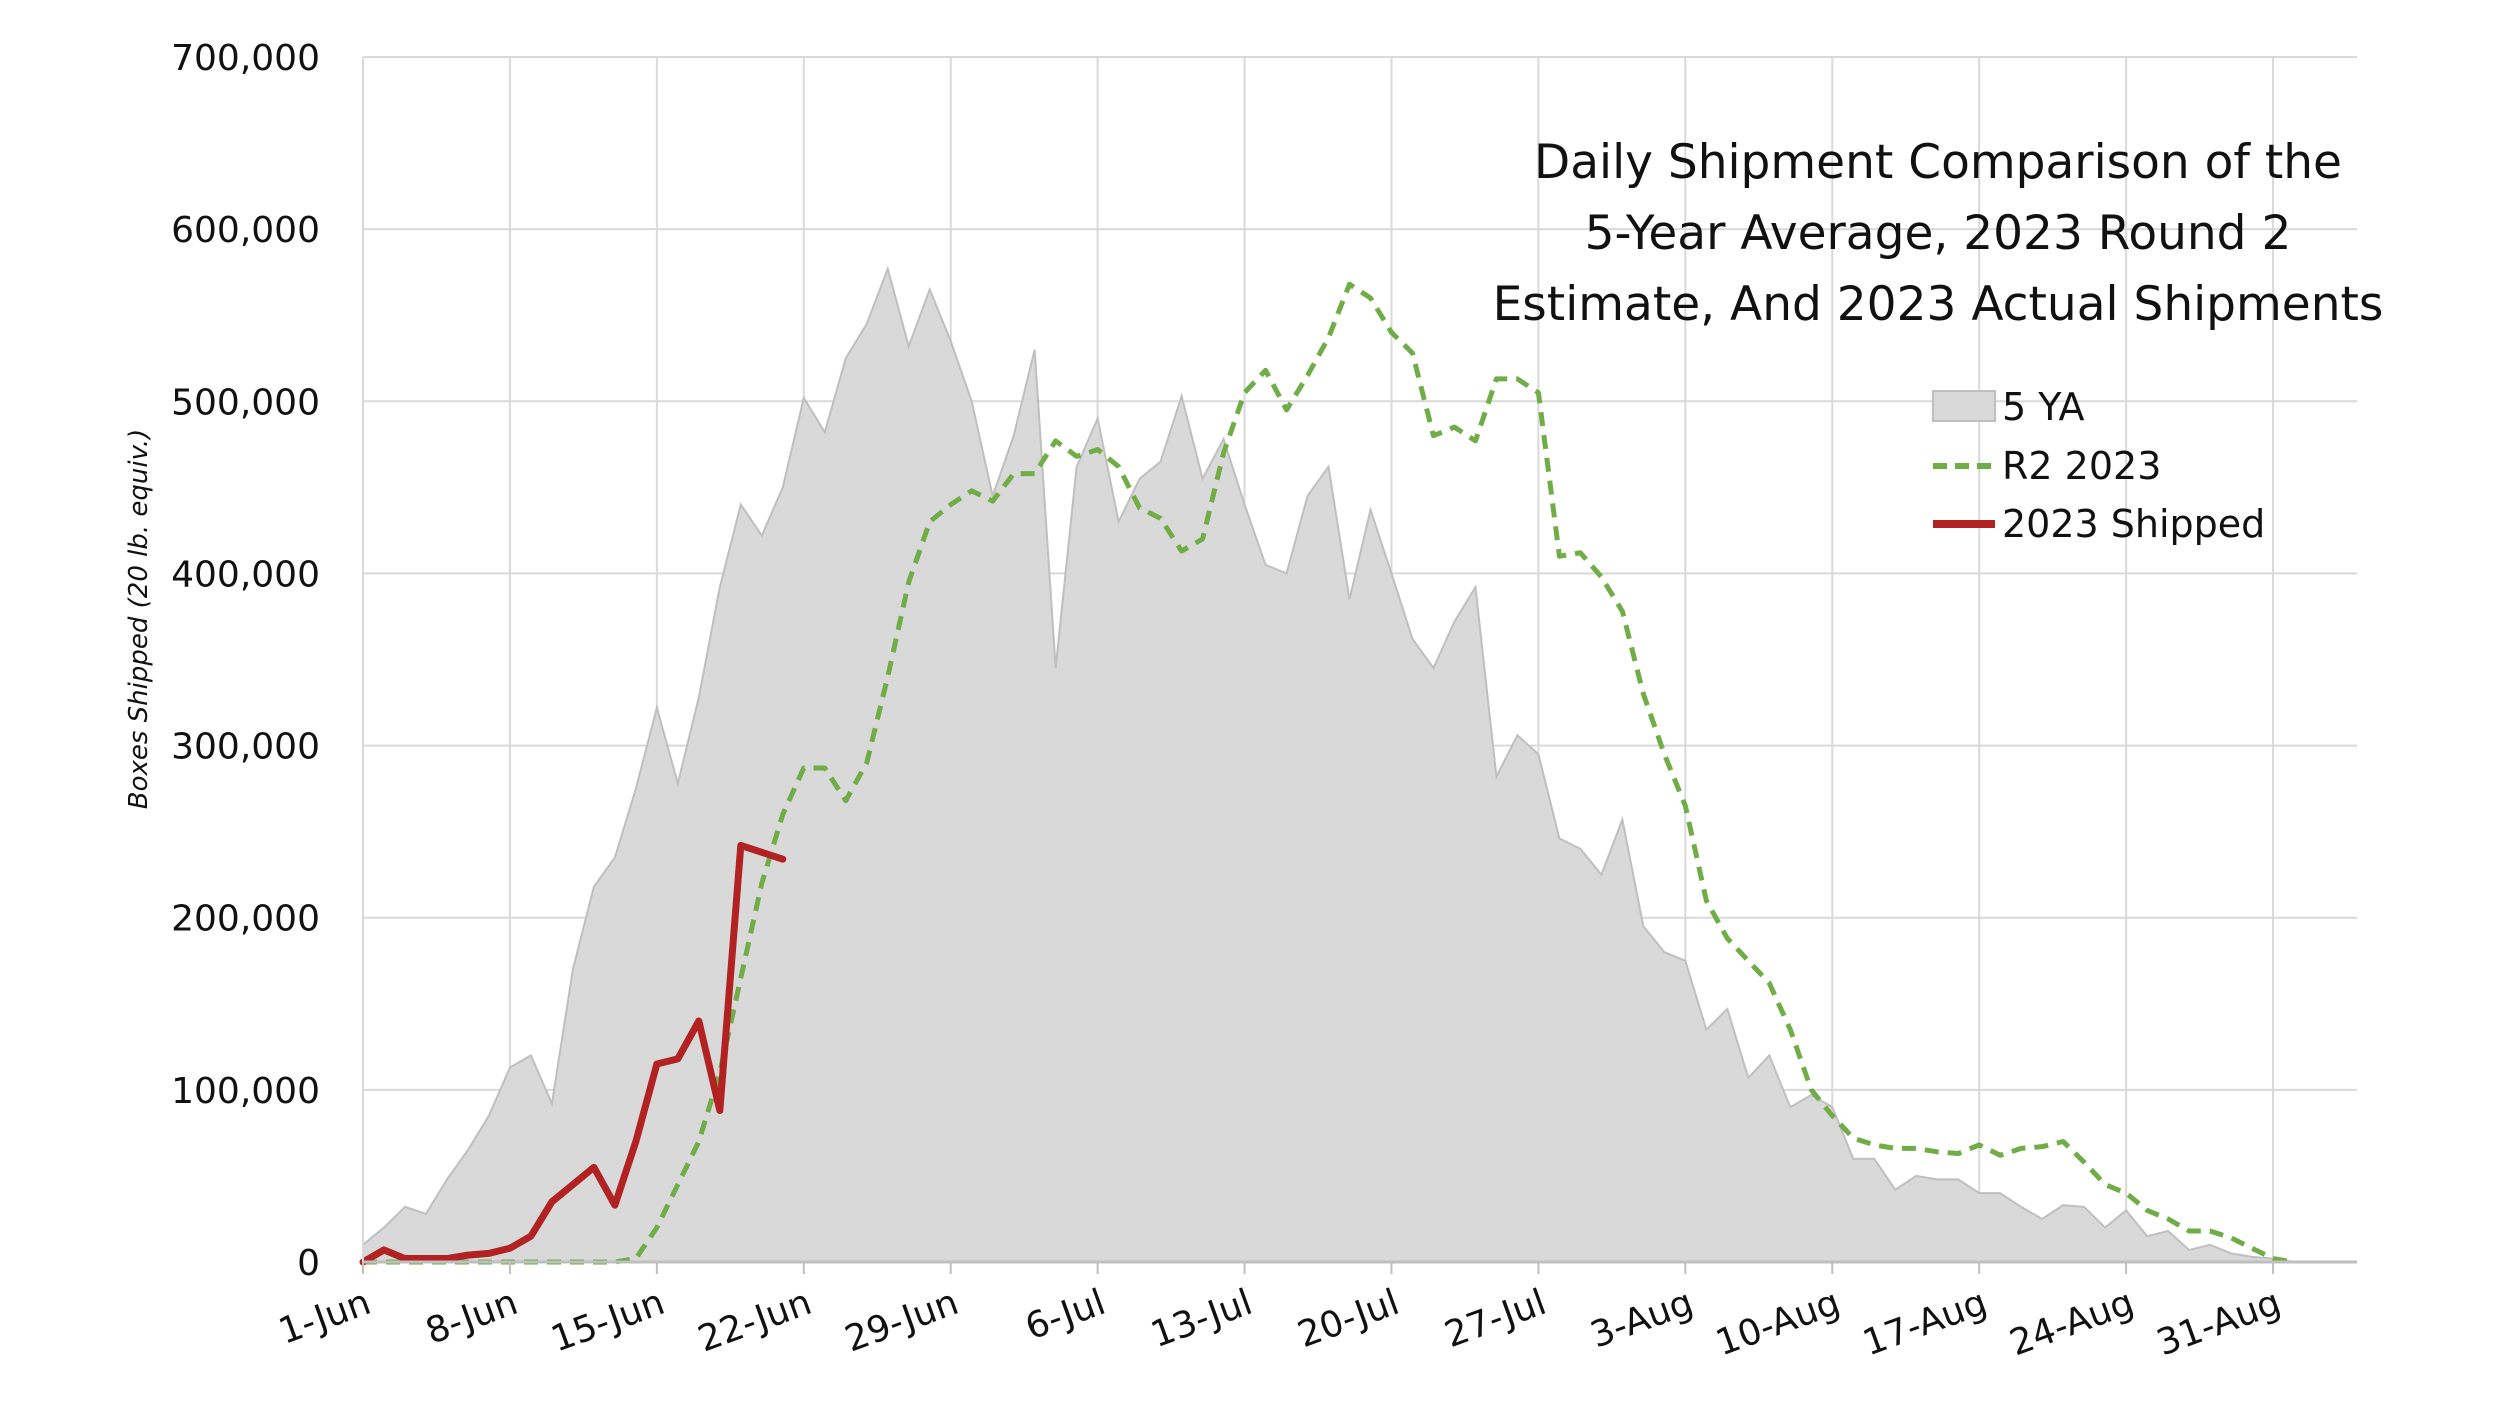  Describe the element at coordinates (245, 58) in the screenshot. I see `y-tick-label: 700,000` at that location.